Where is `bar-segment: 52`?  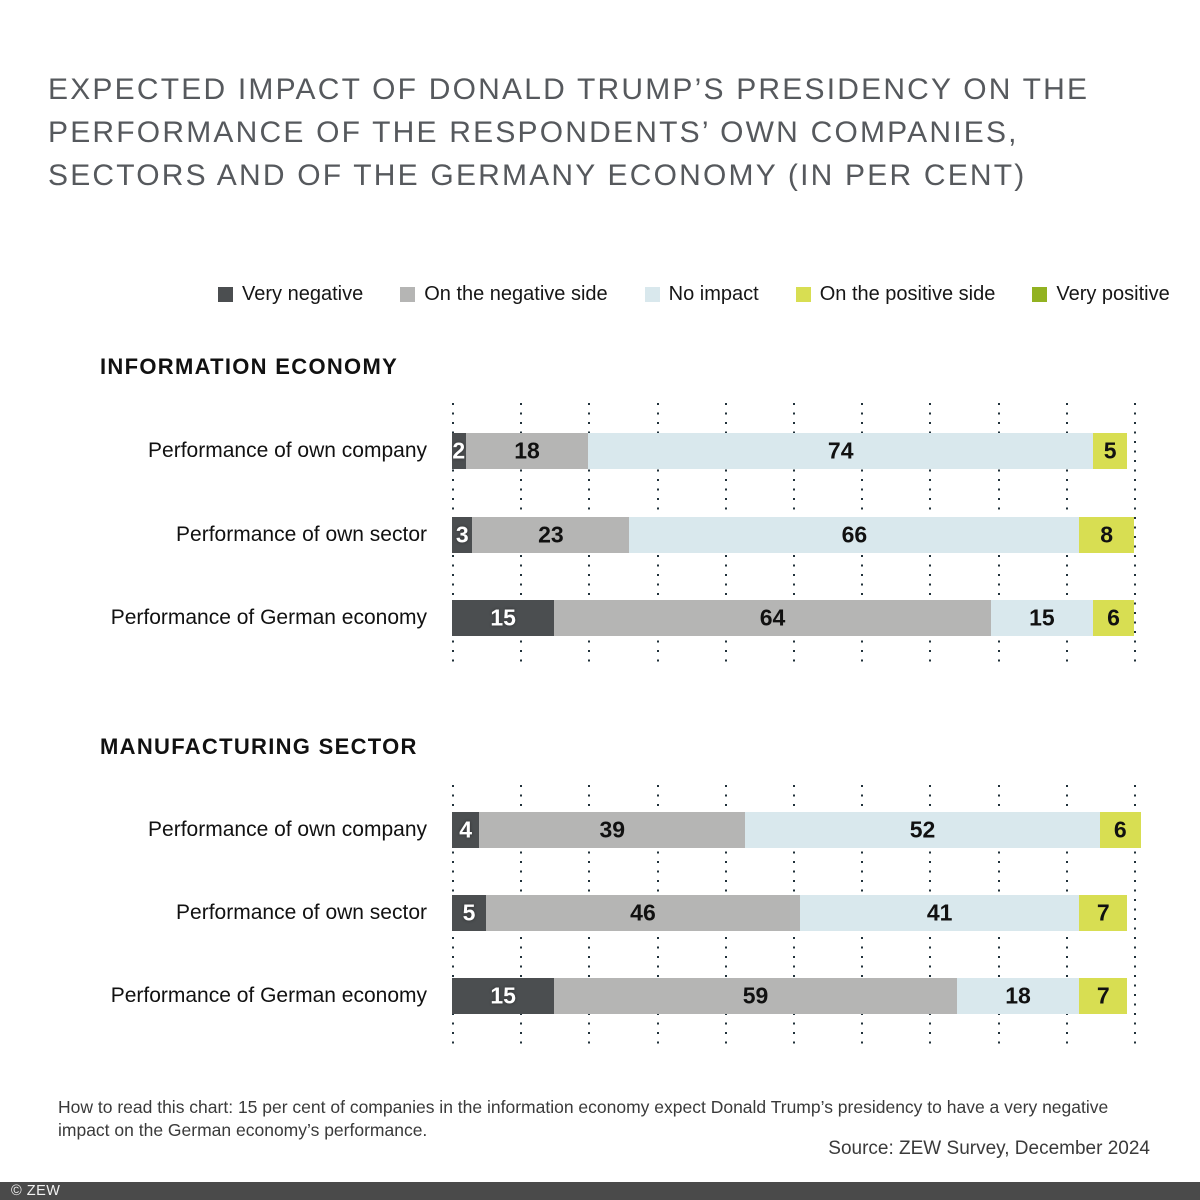 bar-segment: 52 is located at coordinates (922, 830).